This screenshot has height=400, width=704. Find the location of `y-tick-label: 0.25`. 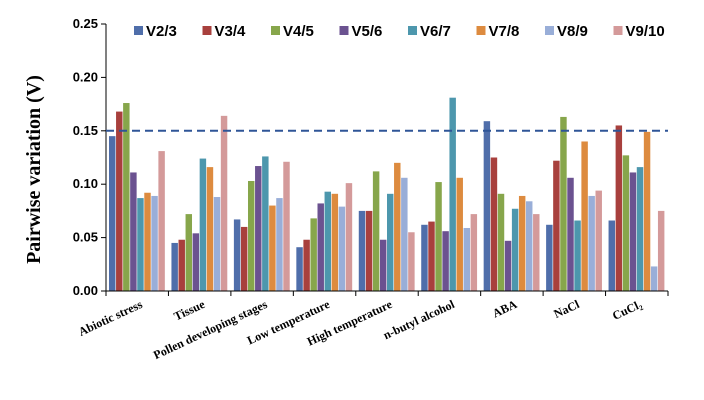

y-tick-label: 0.25 is located at coordinates (85, 23).